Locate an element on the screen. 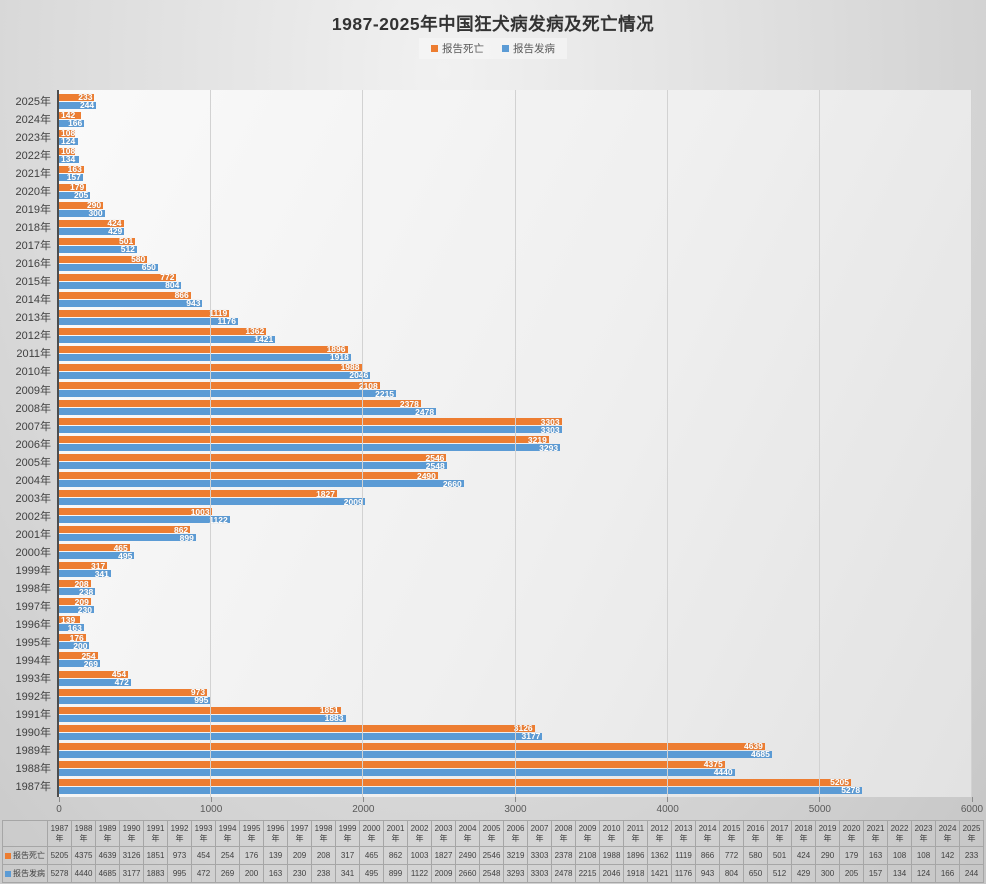  bar-value-label: 139 is located at coordinates (68, 619).